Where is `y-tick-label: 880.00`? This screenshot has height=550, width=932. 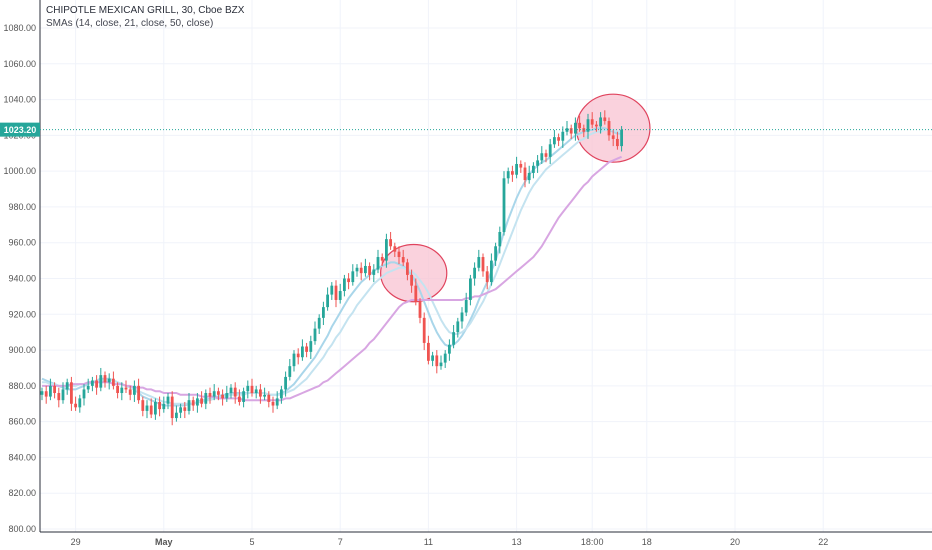 y-tick-label: 880.00 is located at coordinates (22, 386).